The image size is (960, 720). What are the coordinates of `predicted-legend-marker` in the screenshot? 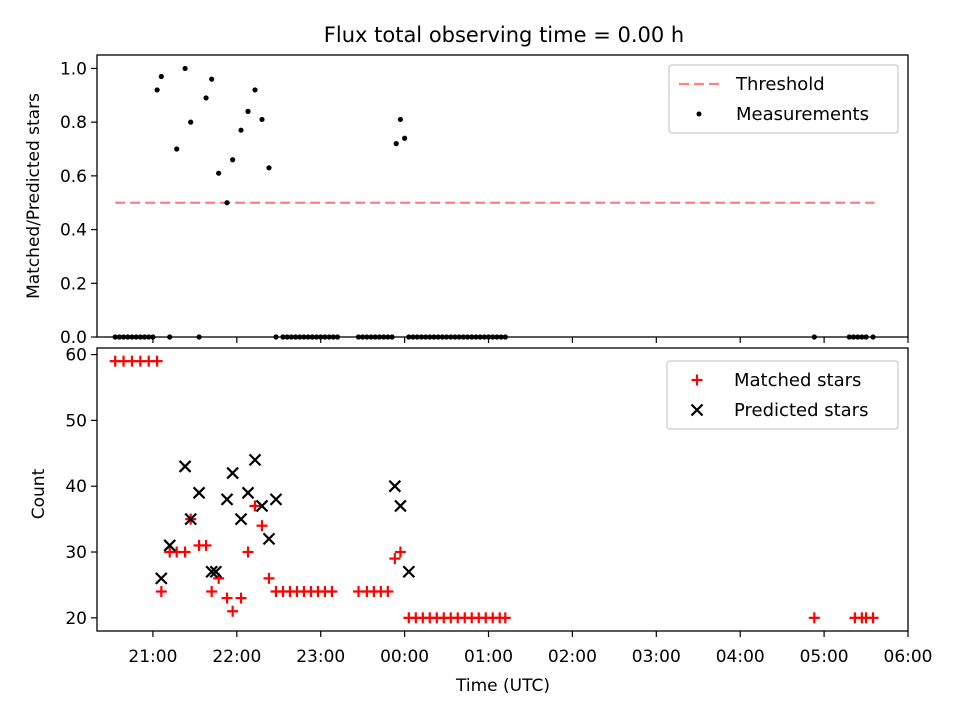 It's located at (697, 410).